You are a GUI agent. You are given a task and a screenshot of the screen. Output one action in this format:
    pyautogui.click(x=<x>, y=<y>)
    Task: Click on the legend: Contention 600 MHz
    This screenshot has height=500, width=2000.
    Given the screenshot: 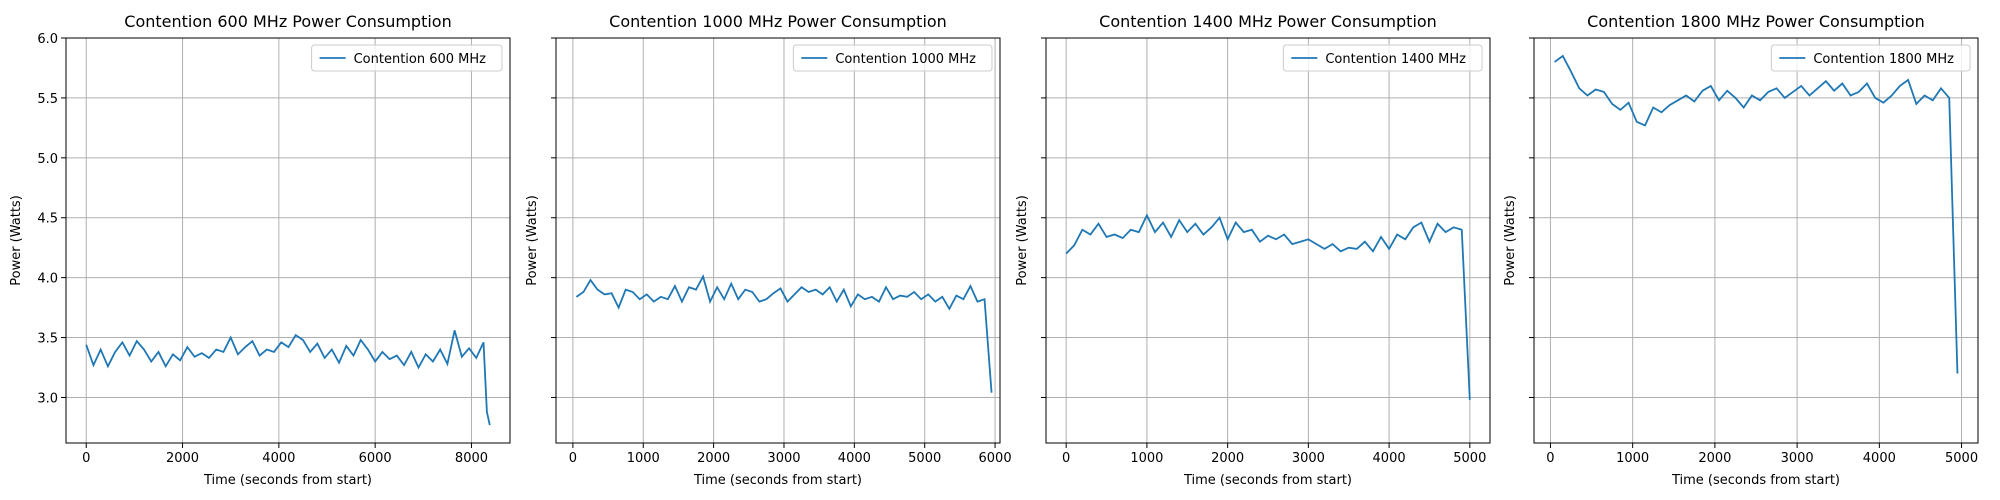 What is the action you would take?
    pyautogui.click(x=407, y=58)
    